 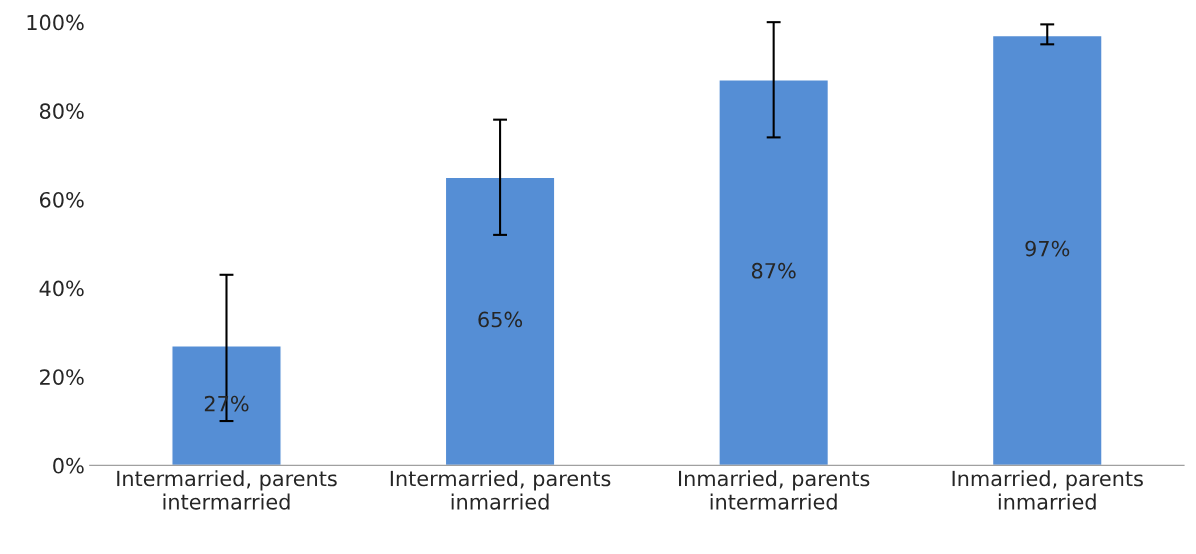 What do you see at coordinates (55, 22) in the screenshot?
I see `y-tick-label: 100%` at bounding box center [55, 22].